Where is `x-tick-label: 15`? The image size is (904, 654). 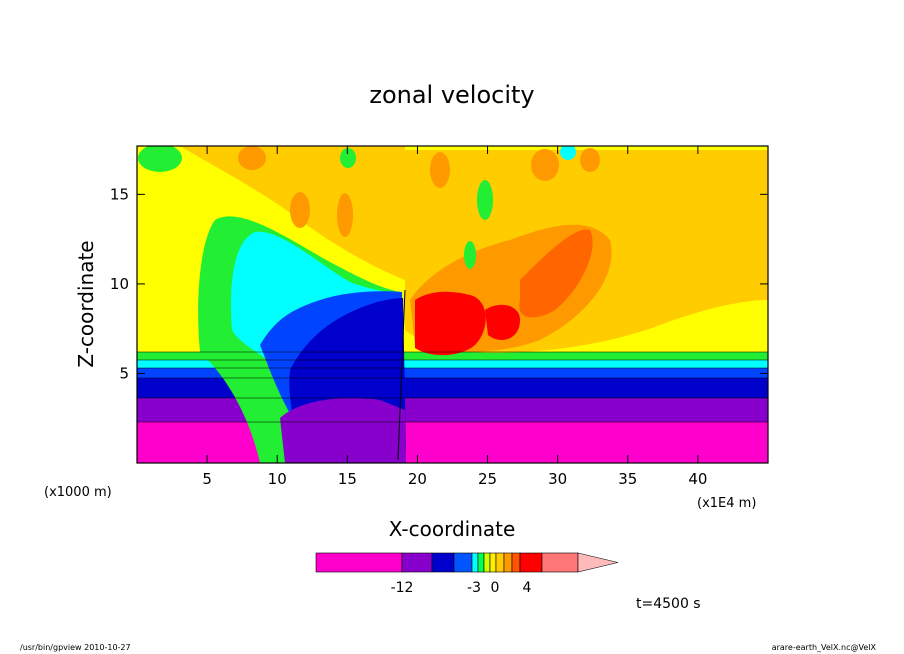
x-tick-label: 15 is located at coordinates (347, 479).